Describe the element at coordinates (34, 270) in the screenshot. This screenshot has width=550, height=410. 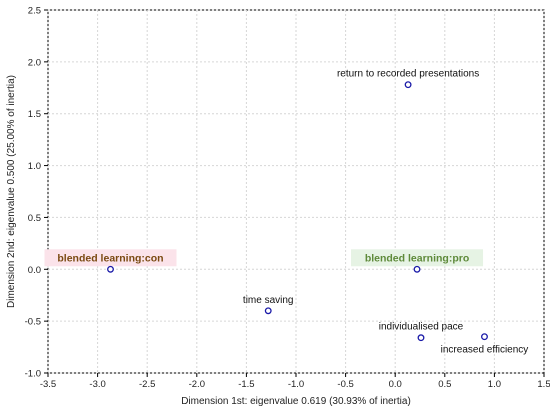
I see `y-tick-label: 0.0` at that location.